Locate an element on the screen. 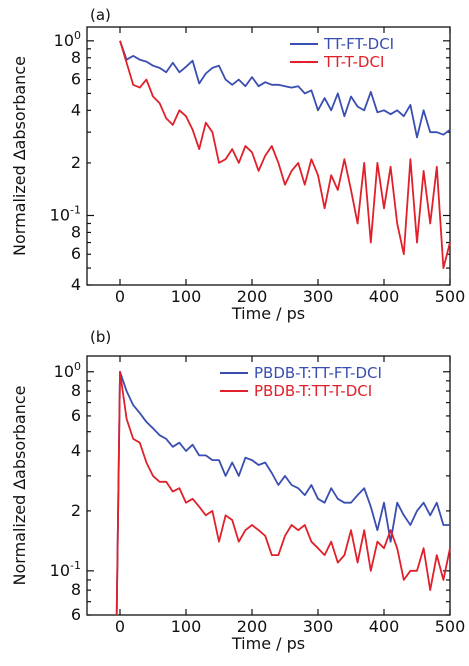 The width and height of the screenshot is (469, 666). legend-label-2: PBDB-T:TT-T-DCI is located at coordinates (313, 391).